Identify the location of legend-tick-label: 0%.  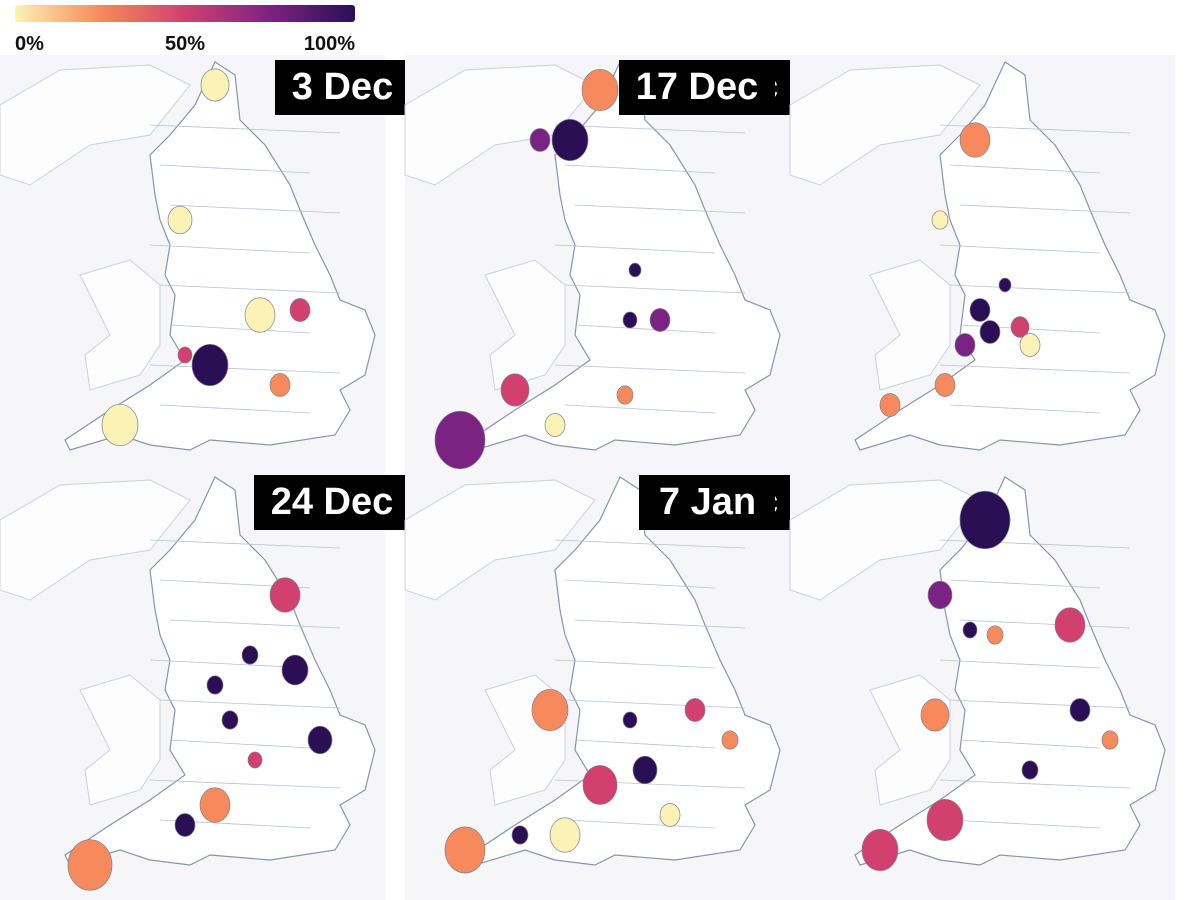
(29, 44).